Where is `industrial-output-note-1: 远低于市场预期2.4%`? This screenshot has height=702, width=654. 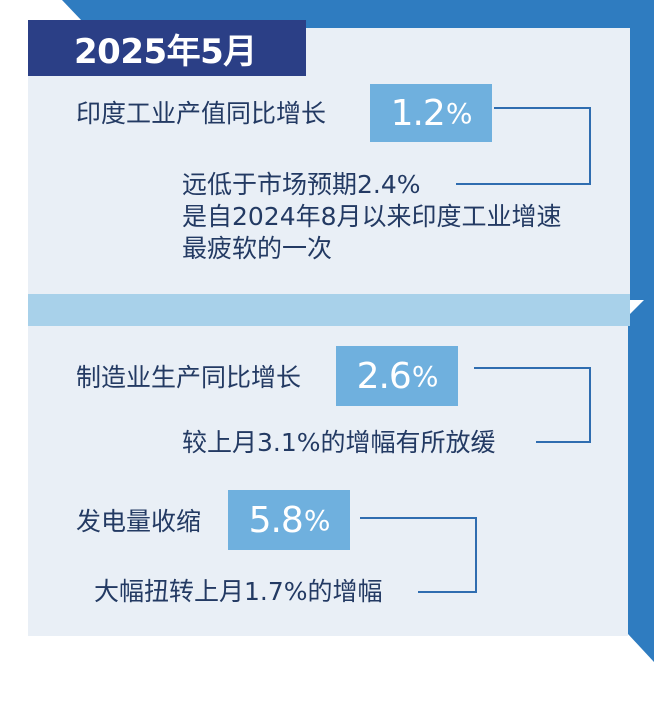 industrial-output-note-1: 远低于市场预期2.4% is located at coordinates (301, 184).